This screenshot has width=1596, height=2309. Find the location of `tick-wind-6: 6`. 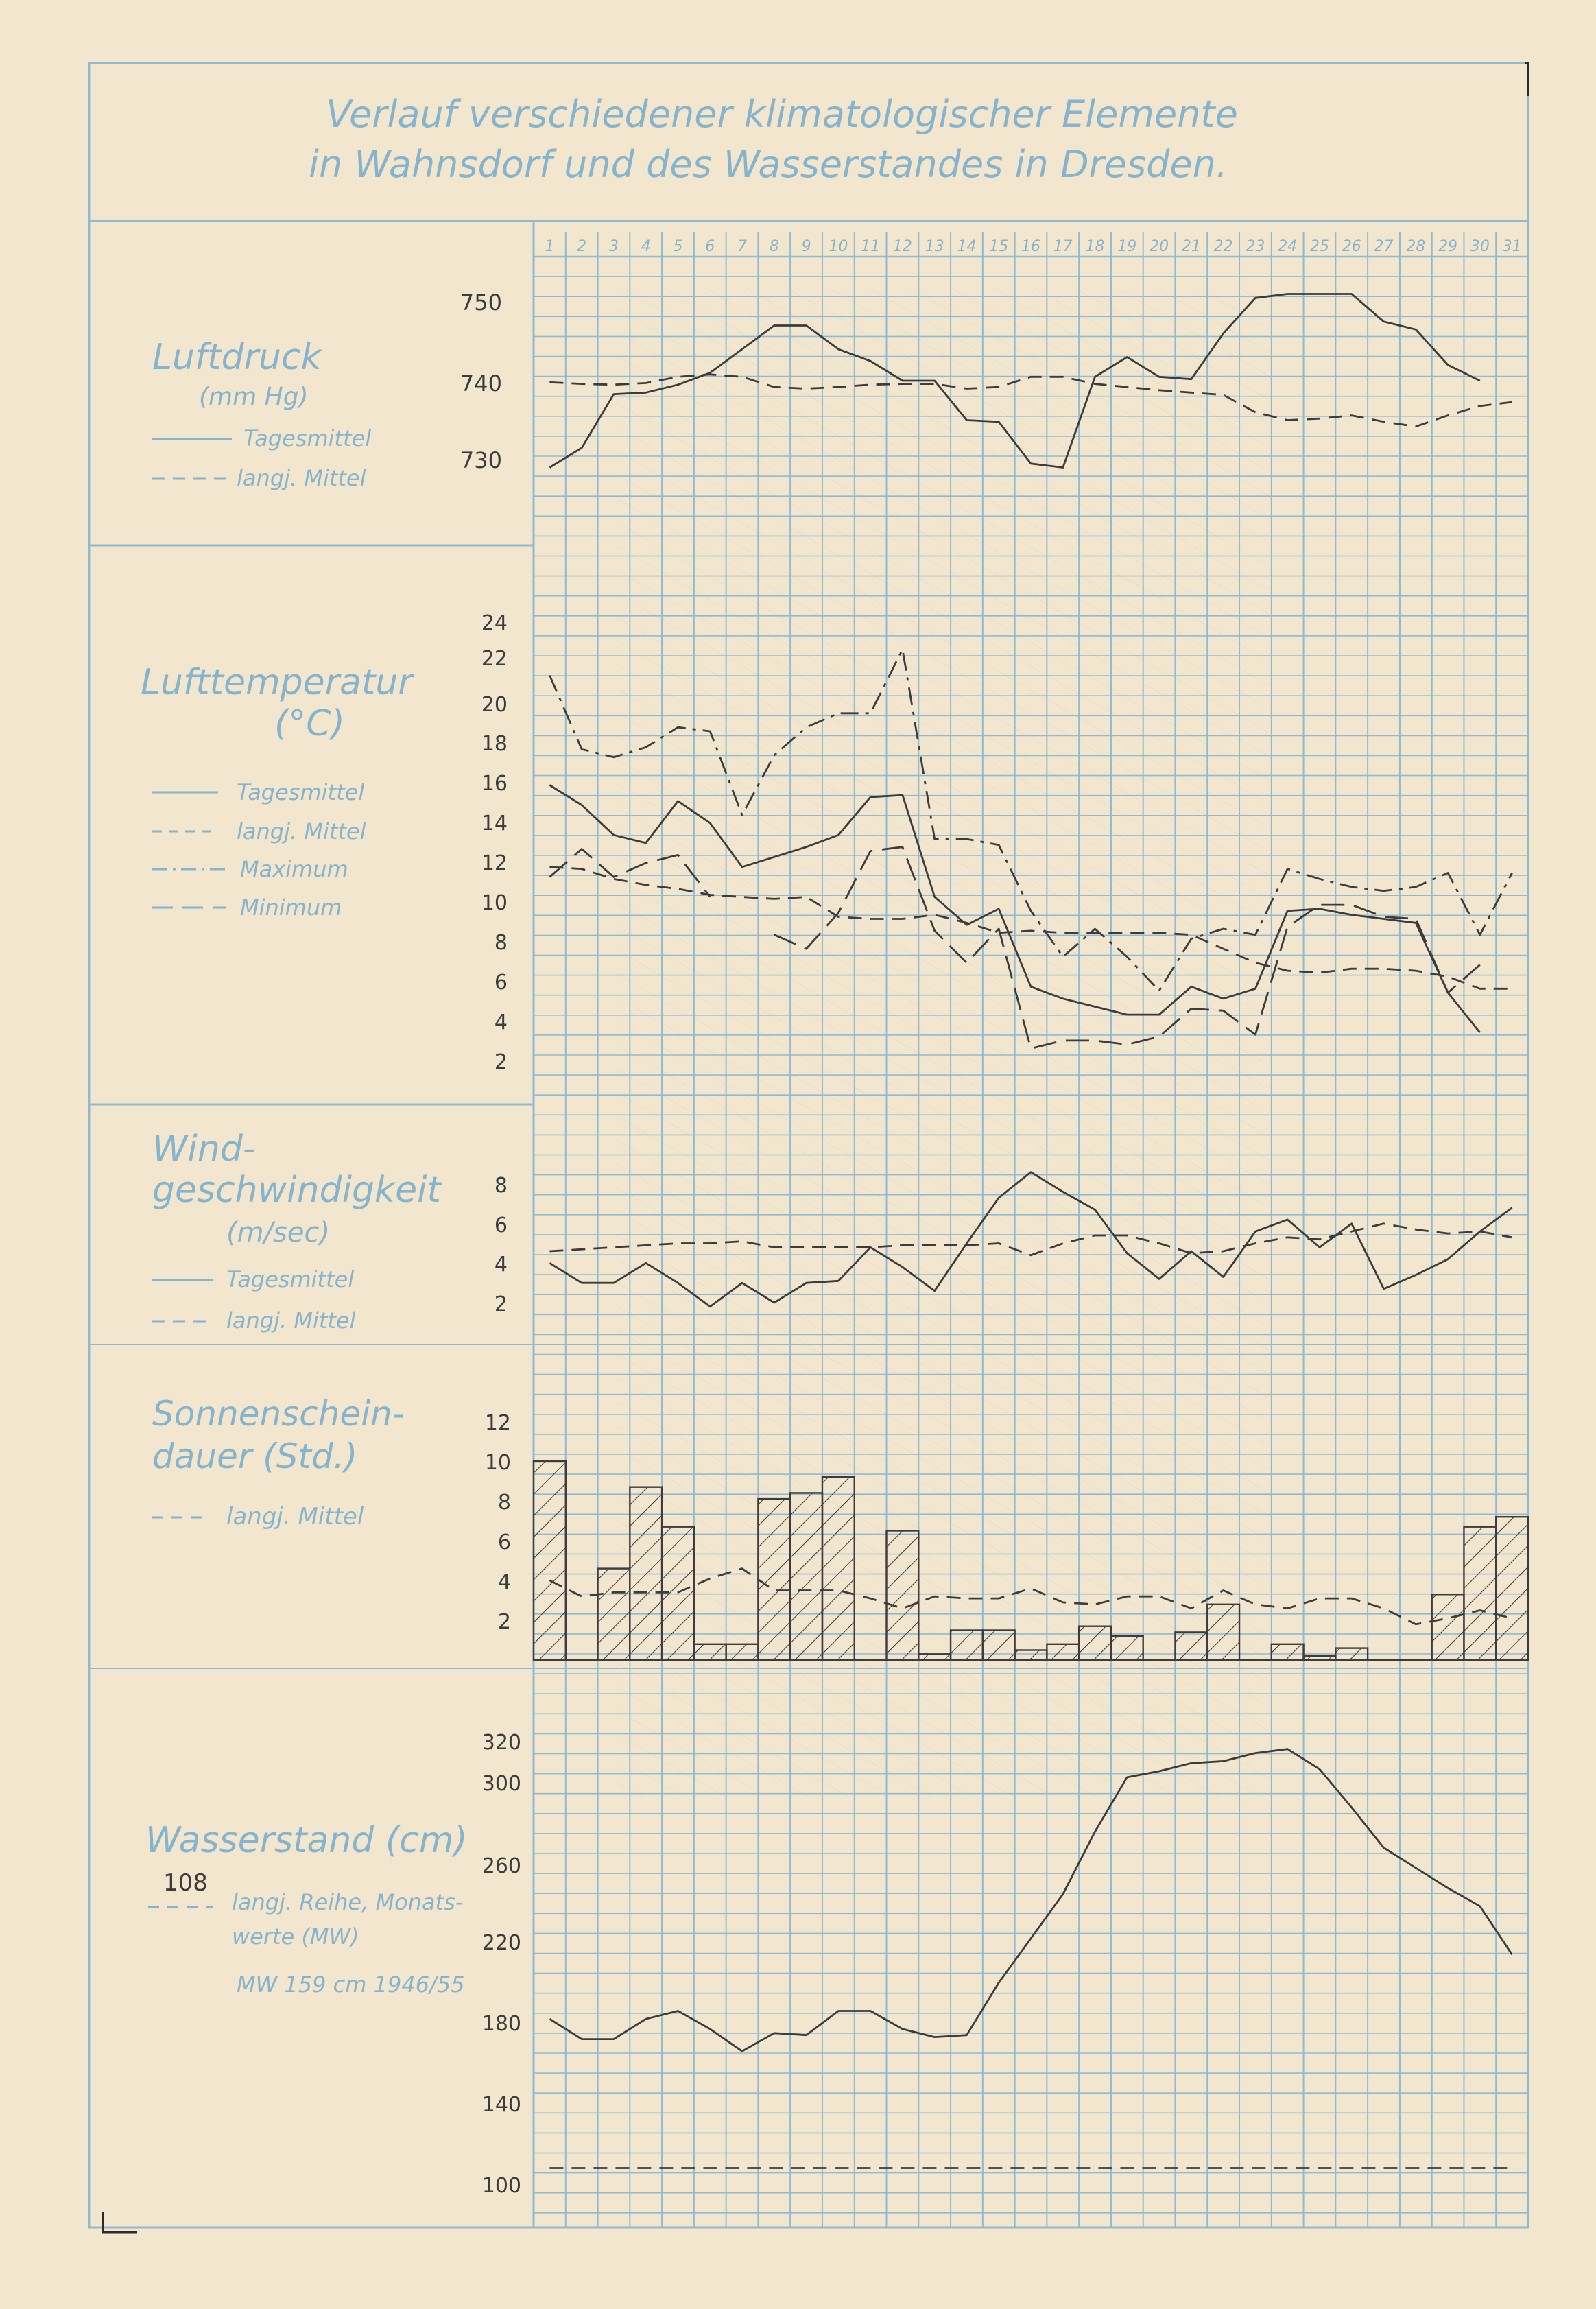

tick-wind-6: 6 is located at coordinates (501, 1225).